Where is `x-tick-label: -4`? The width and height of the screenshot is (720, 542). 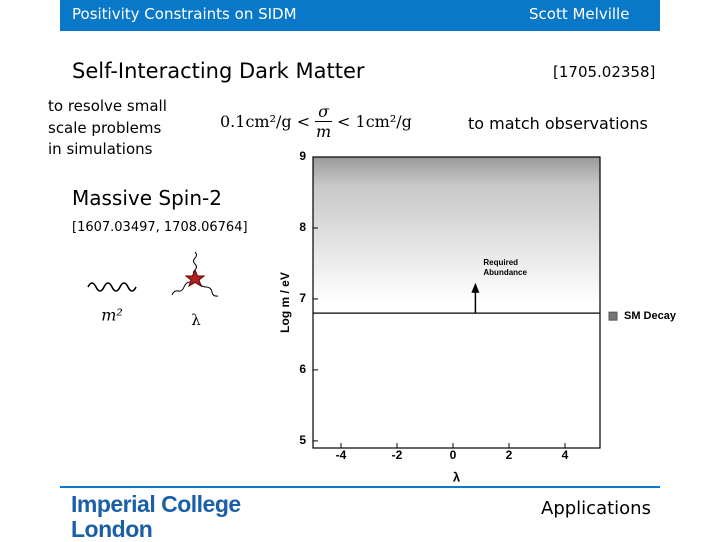
x-tick-label: -4 is located at coordinates (341, 455).